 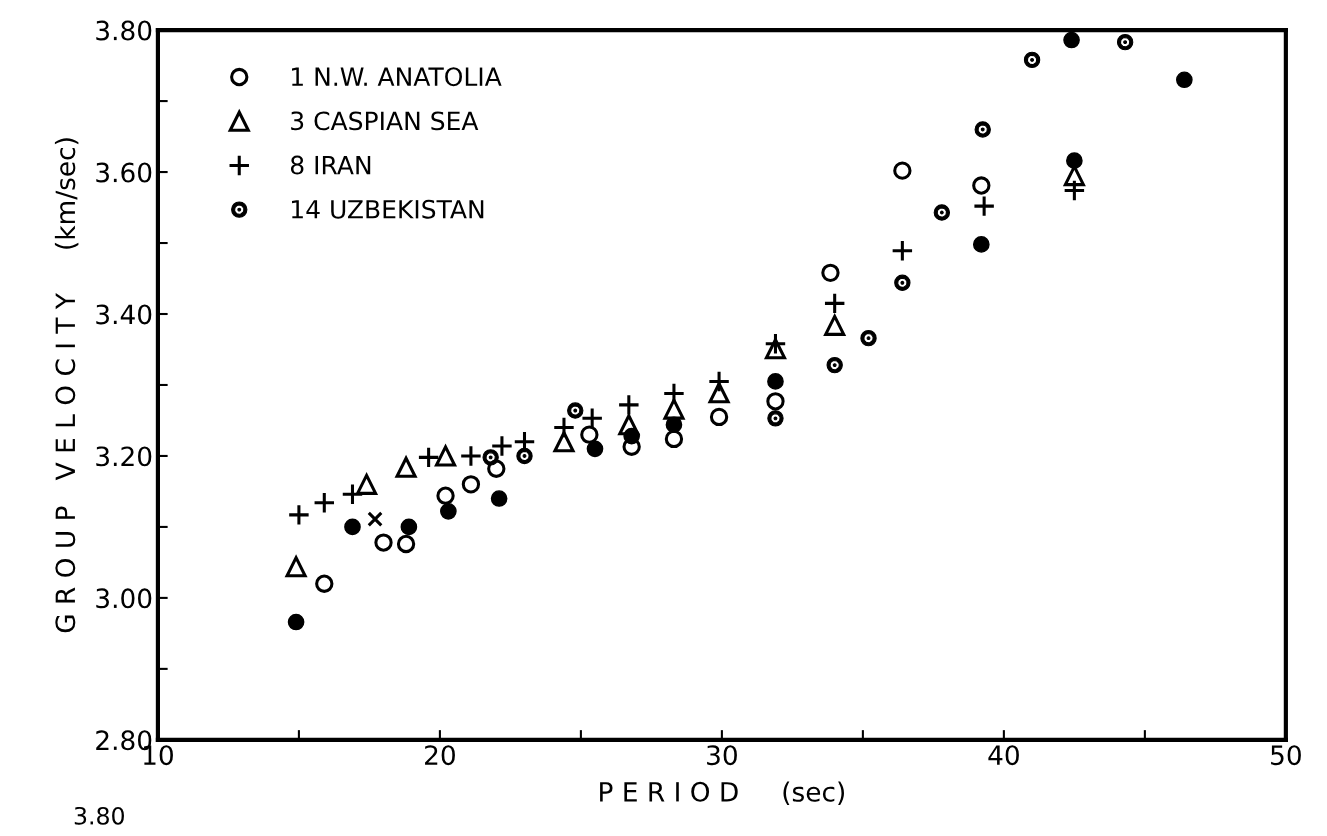 I want to click on y-tick-label: 3.80, so click(x=124, y=30).